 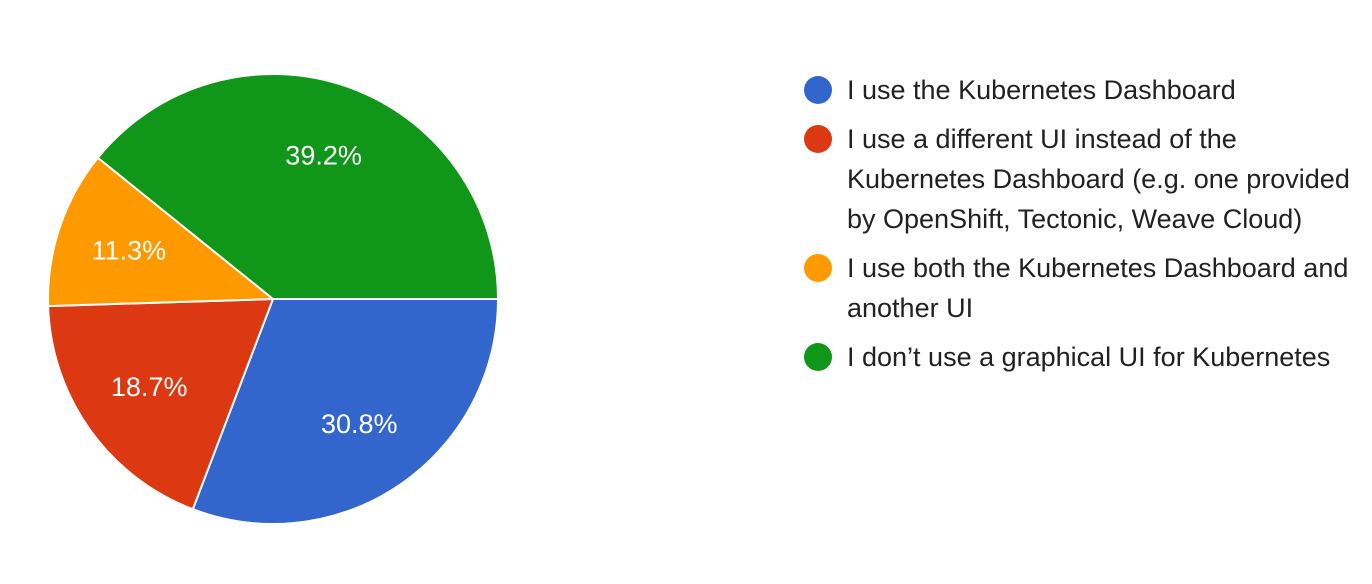 I want to click on pie-slice-labels: 30.8% 18.7% 11.3% 39.2%, so click(x=245, y=290).